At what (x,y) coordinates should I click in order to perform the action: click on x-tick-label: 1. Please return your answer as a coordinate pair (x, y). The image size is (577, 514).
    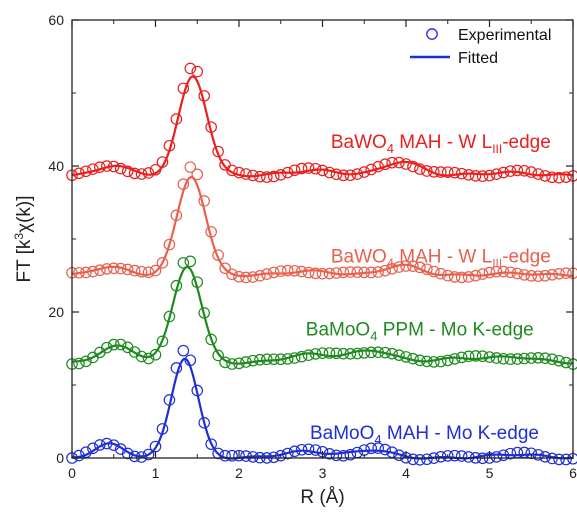
    Looking at the image, I should click on (156, 473).